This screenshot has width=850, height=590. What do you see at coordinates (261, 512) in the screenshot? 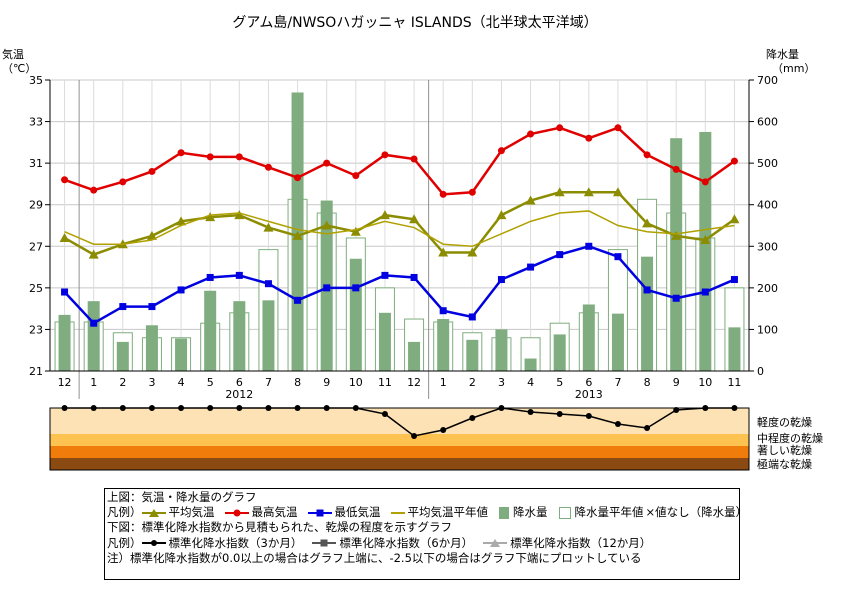
I see `legend-item-max-temp: 最高気温` at bounding box center [261, 512].